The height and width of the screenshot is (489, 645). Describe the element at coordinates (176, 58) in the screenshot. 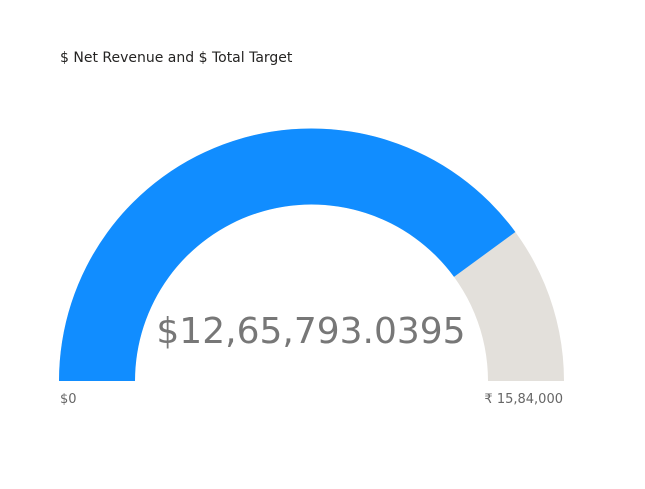

I see `visual-title: $ Net Revenue and $ Total Target` at that location.